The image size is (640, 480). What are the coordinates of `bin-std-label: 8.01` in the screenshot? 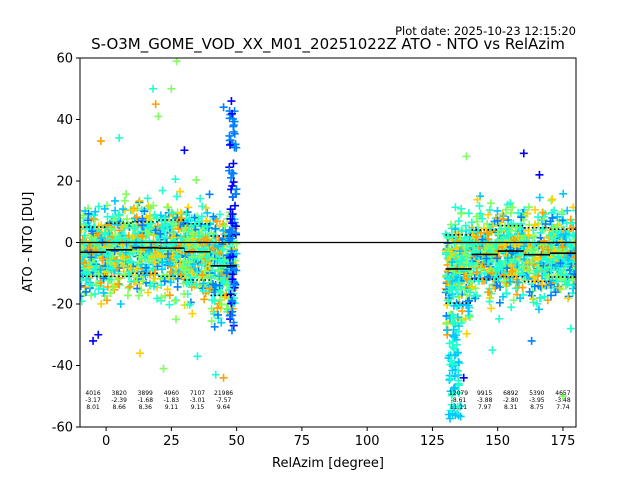 It's located at (93, 407).